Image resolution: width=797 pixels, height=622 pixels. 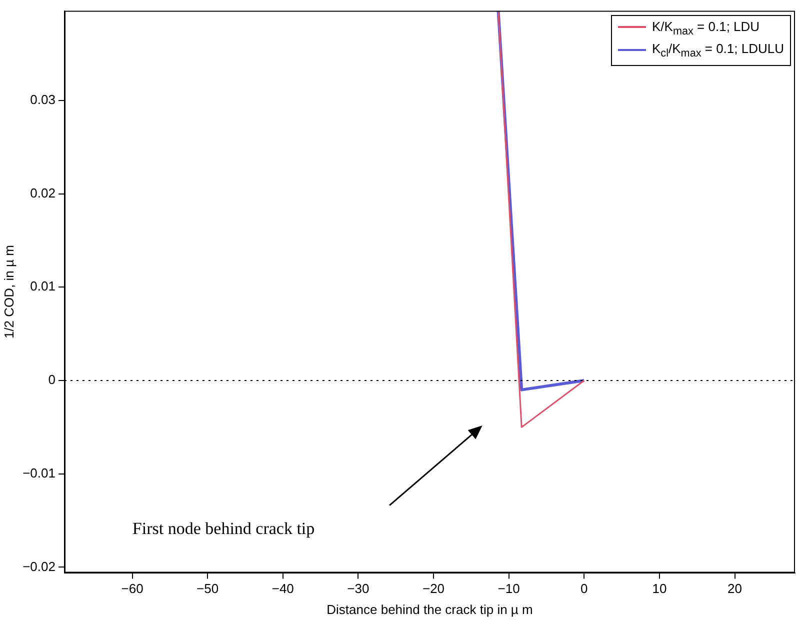 What do you see at coordinates (43, 286) in the screenshot?
I see `y-tick-label: 0.01` at bounding box center [43, 286].